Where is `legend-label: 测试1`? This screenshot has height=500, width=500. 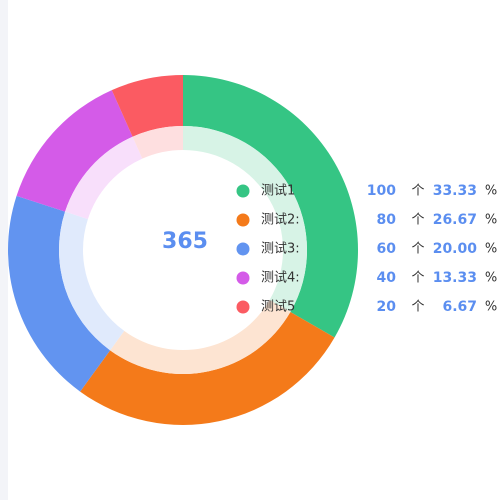 legend-label: 测试1 is located at coordinates (278, 191).